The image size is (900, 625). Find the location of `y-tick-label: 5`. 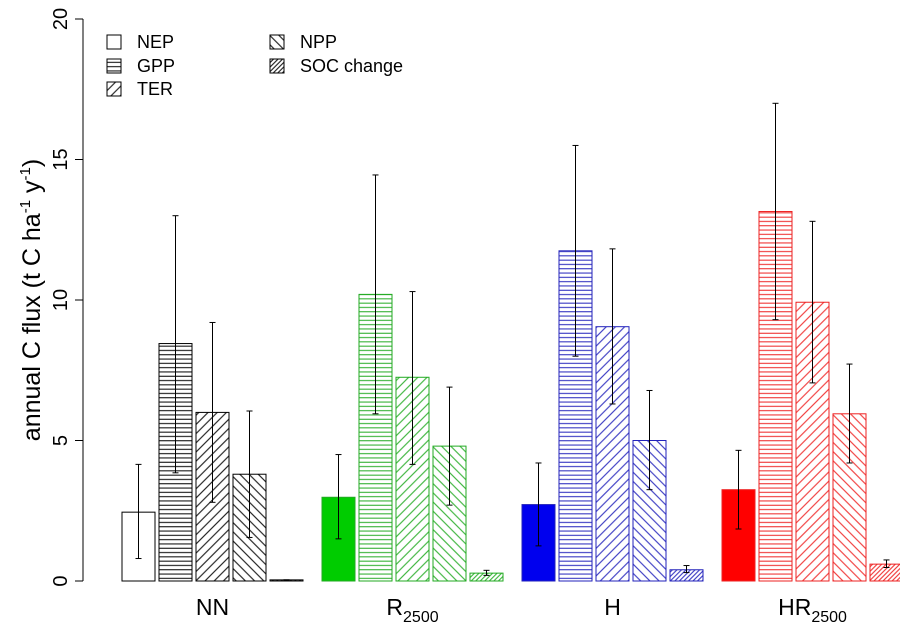

y-tick-label: 5 is located at coordinates (61, 440).